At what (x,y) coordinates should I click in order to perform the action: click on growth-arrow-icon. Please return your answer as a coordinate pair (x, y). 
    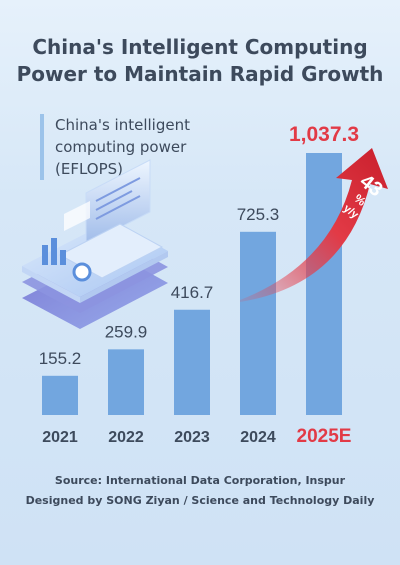
    Looking at the image, I should click on (314, 225).